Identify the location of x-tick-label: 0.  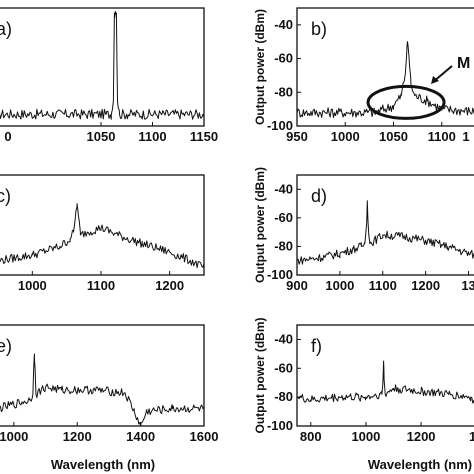
(7, 136).